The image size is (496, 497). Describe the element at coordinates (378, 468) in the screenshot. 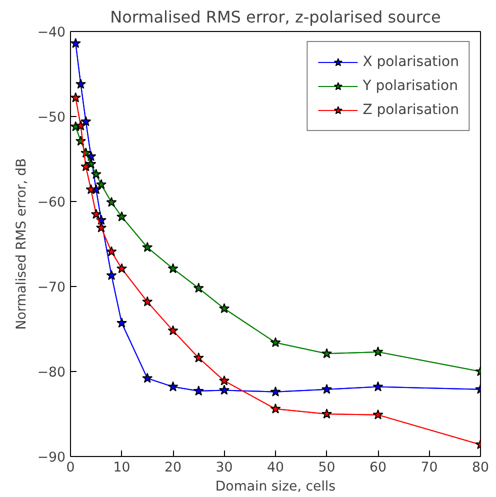

I see `x-tick-label: 60` at that location.